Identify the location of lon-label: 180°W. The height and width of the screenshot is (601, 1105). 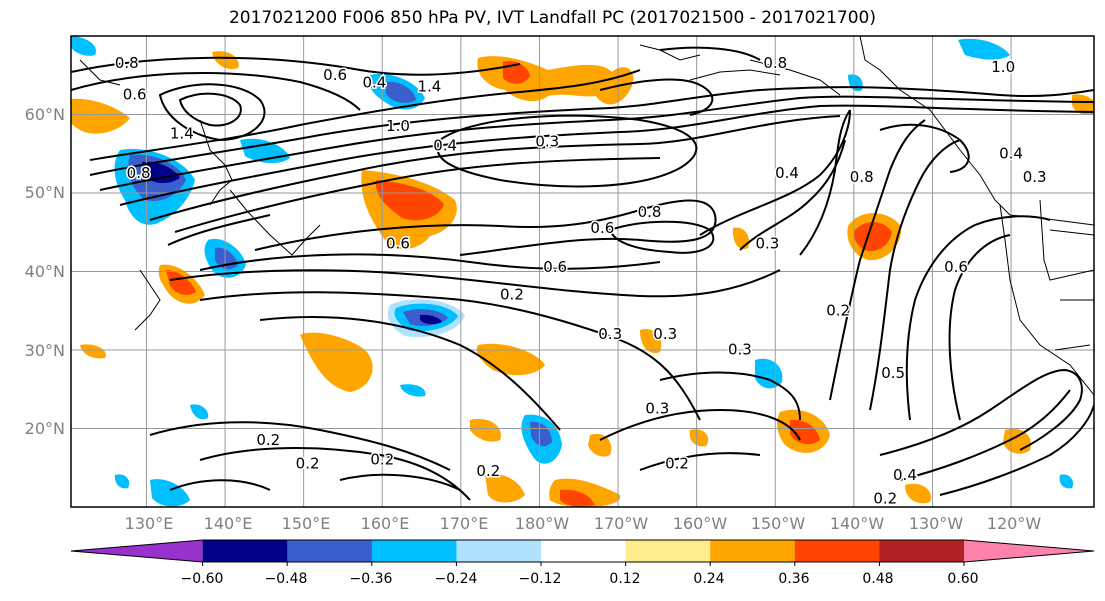
(542, 523).